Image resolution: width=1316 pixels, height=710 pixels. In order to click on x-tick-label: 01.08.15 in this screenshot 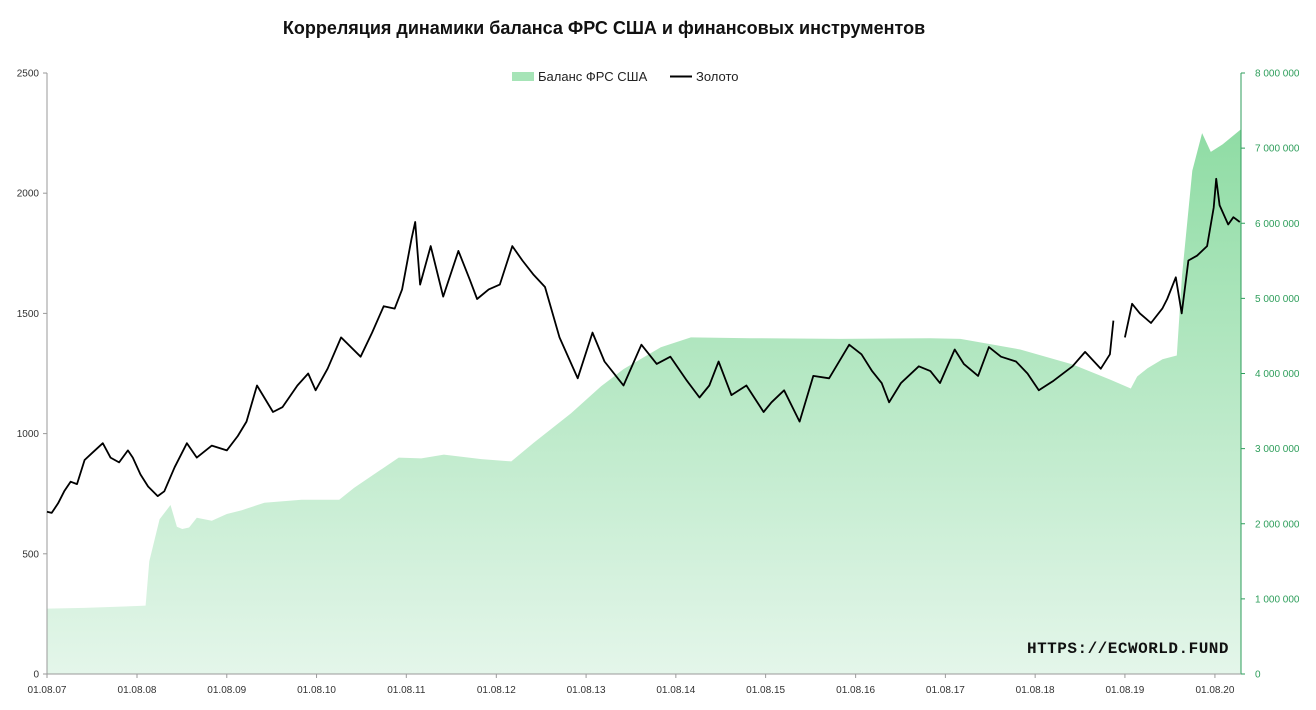, I will do `click(765, 690)`.